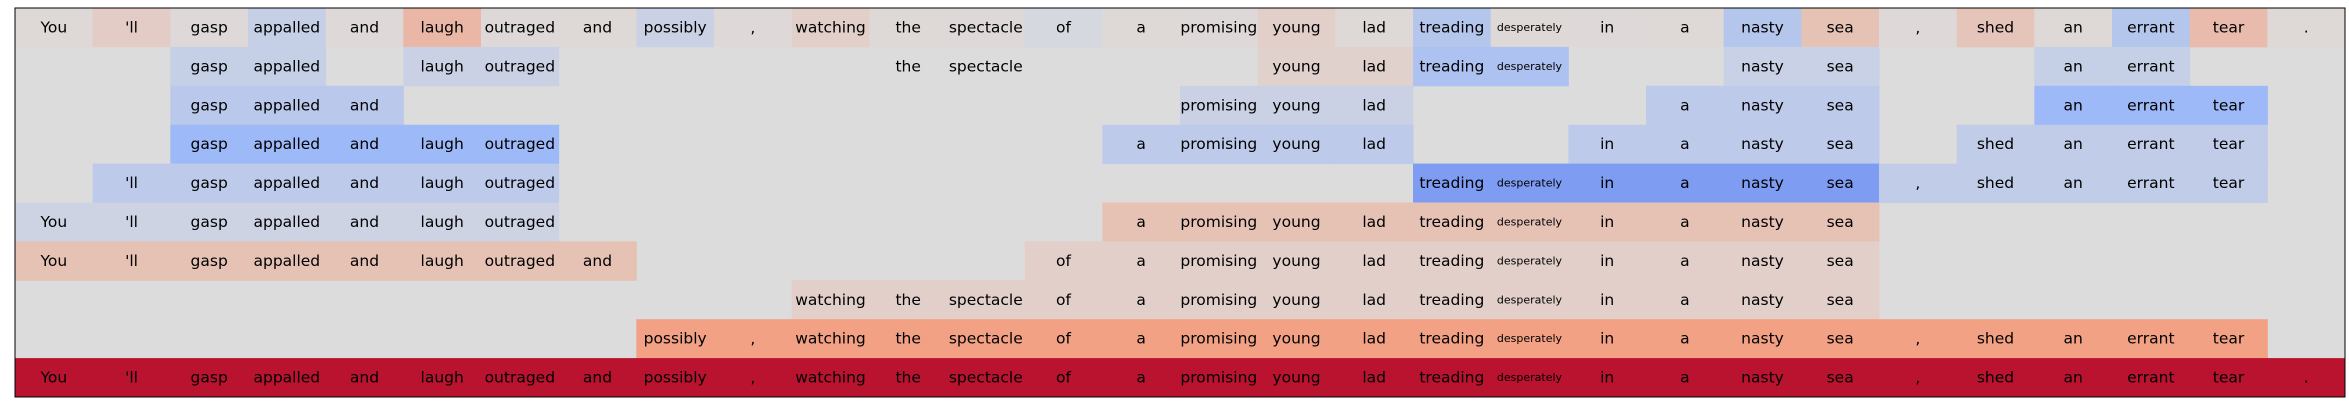 This screenshot has height=412, width=2349. What do you see at coordinates (986, 300) in the screenshot?
I see `token-label: spectacle` at bounding box center [986, 300].